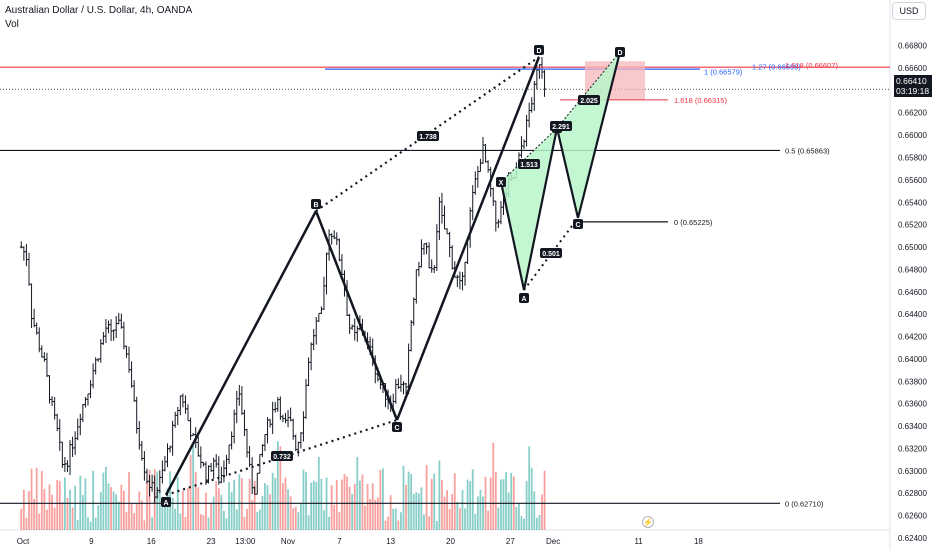 The height and width of the screenshot is (550, 932). Describe the element at coordinates (589, 101) in the screenshot. I see `ratio-label: 2.025` at that location.